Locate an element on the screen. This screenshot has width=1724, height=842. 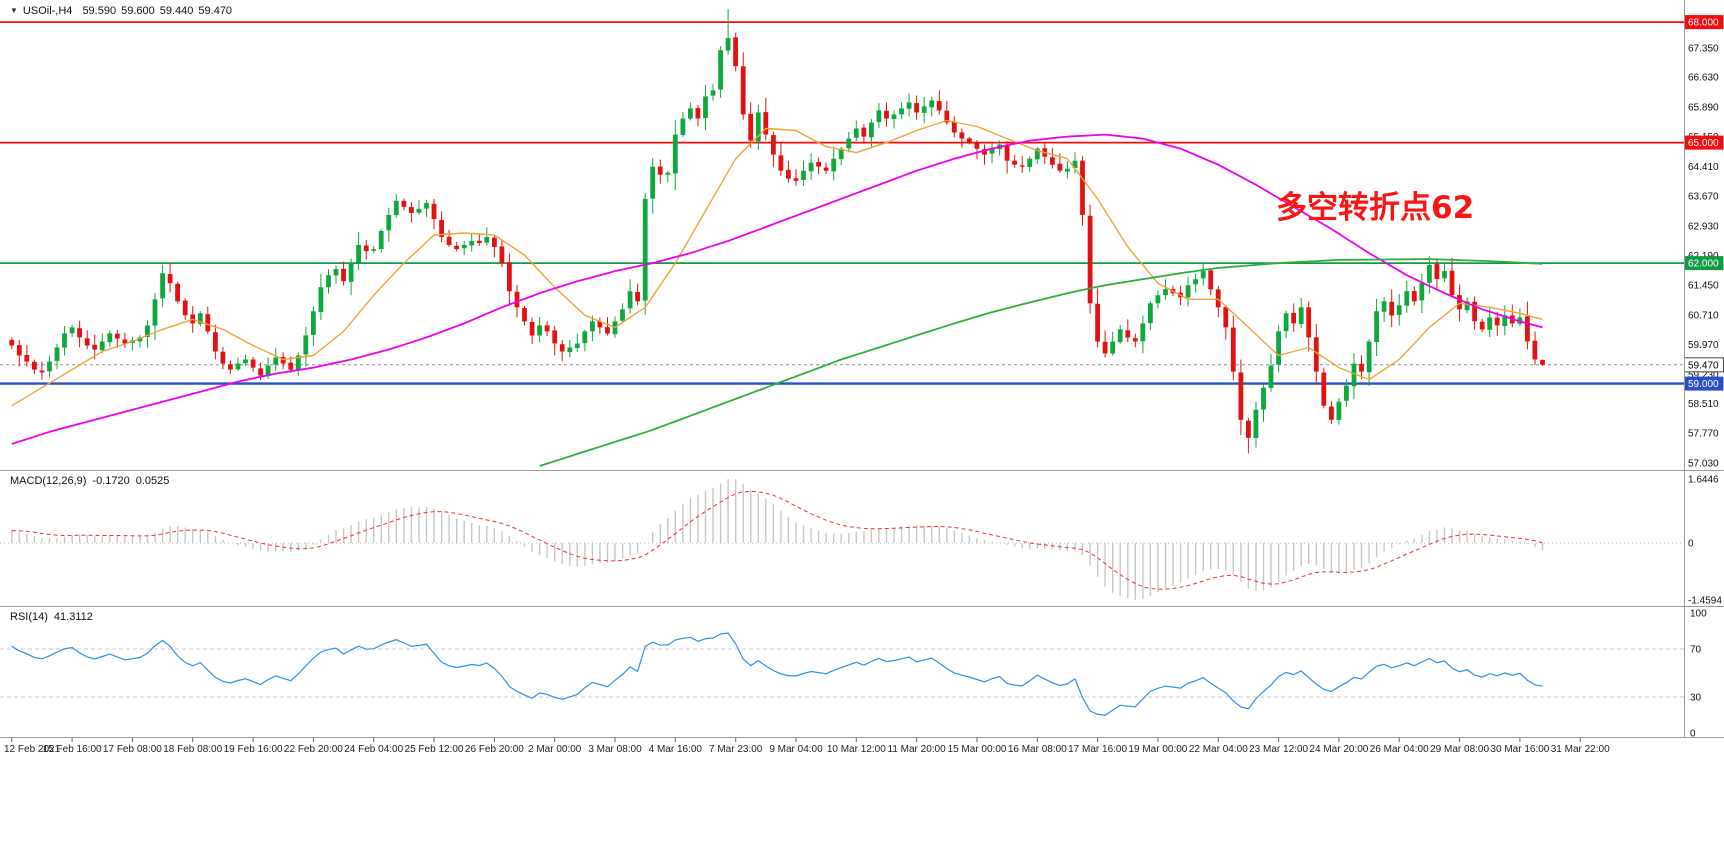
svg-text: 58.510 is located at coordinates (1703, 404).